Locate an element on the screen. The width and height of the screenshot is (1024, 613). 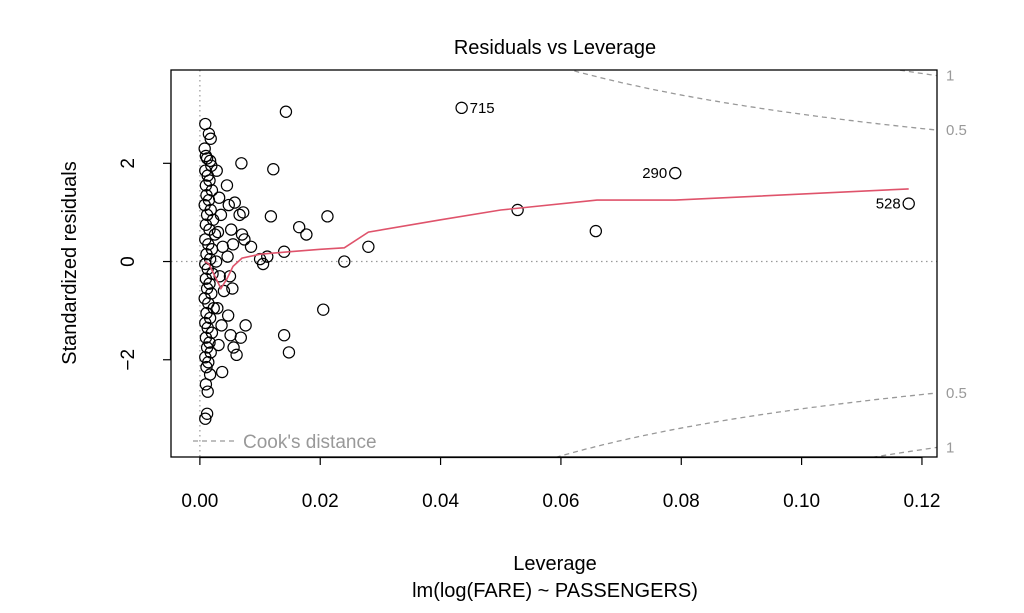
x-tick-label: 0.12 is located at coordinates (921, 501).